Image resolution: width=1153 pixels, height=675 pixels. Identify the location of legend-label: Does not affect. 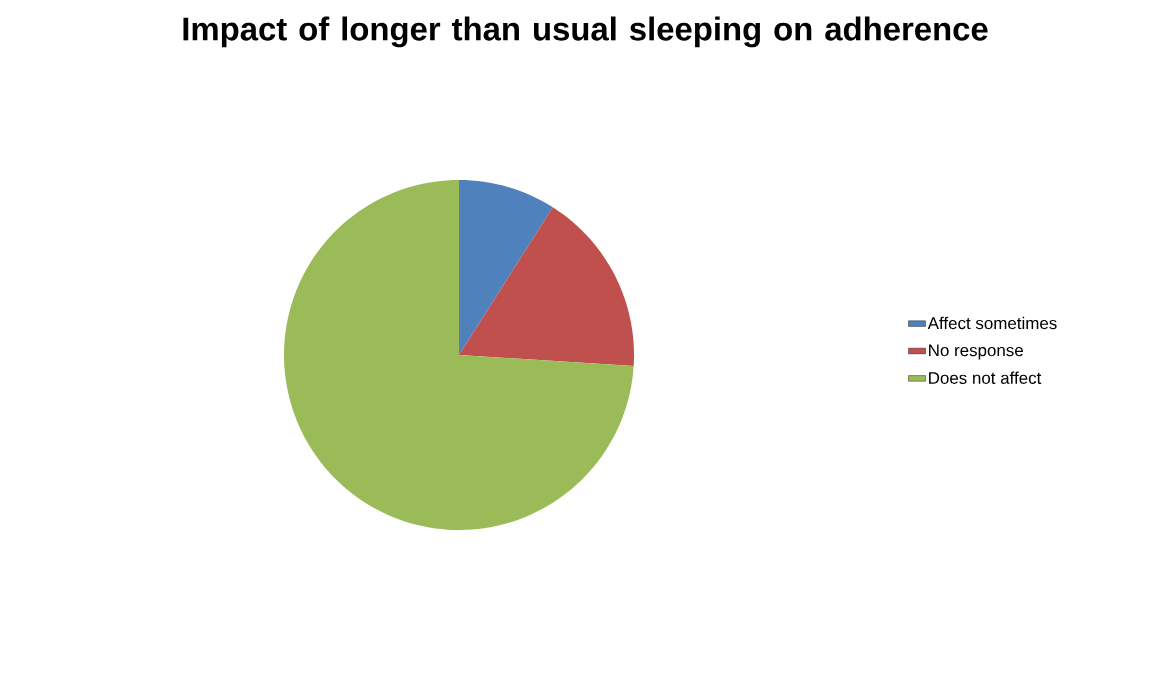
(985, 377).